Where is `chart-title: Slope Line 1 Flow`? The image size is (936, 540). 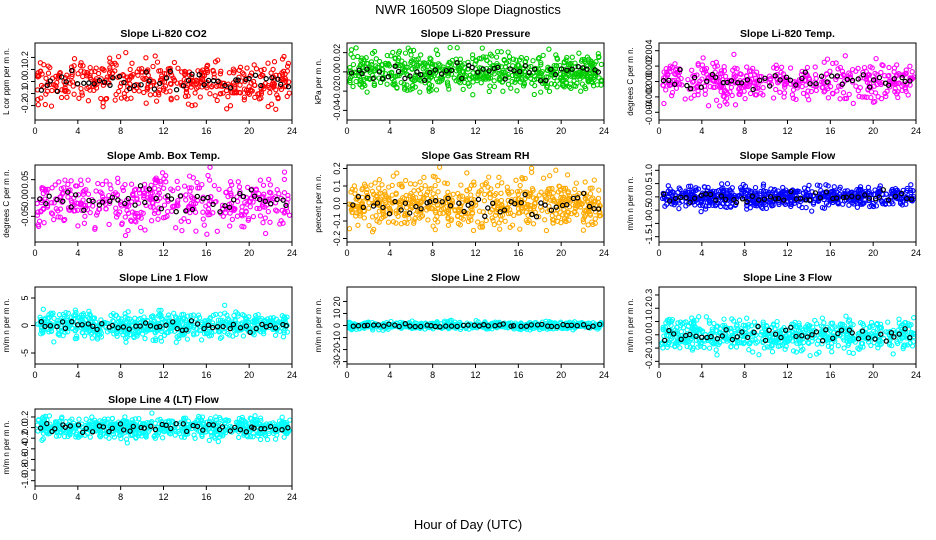
chart-title: Slope Line 1 Flow is located at coordinates (164, 278).